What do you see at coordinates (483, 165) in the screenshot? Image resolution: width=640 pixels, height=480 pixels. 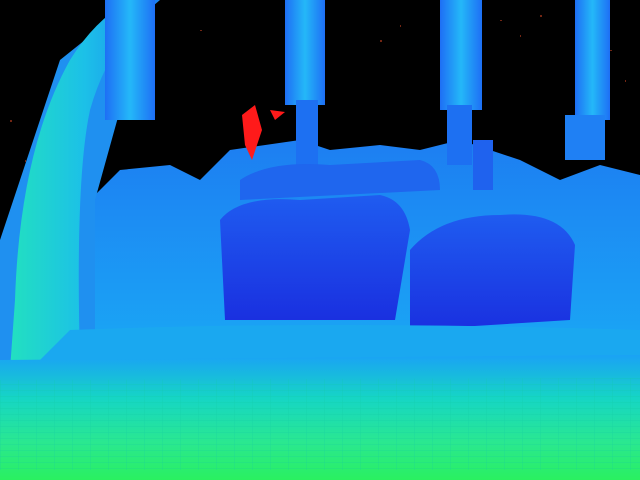 I see `small-pipe` at bounding box center [483, 165].